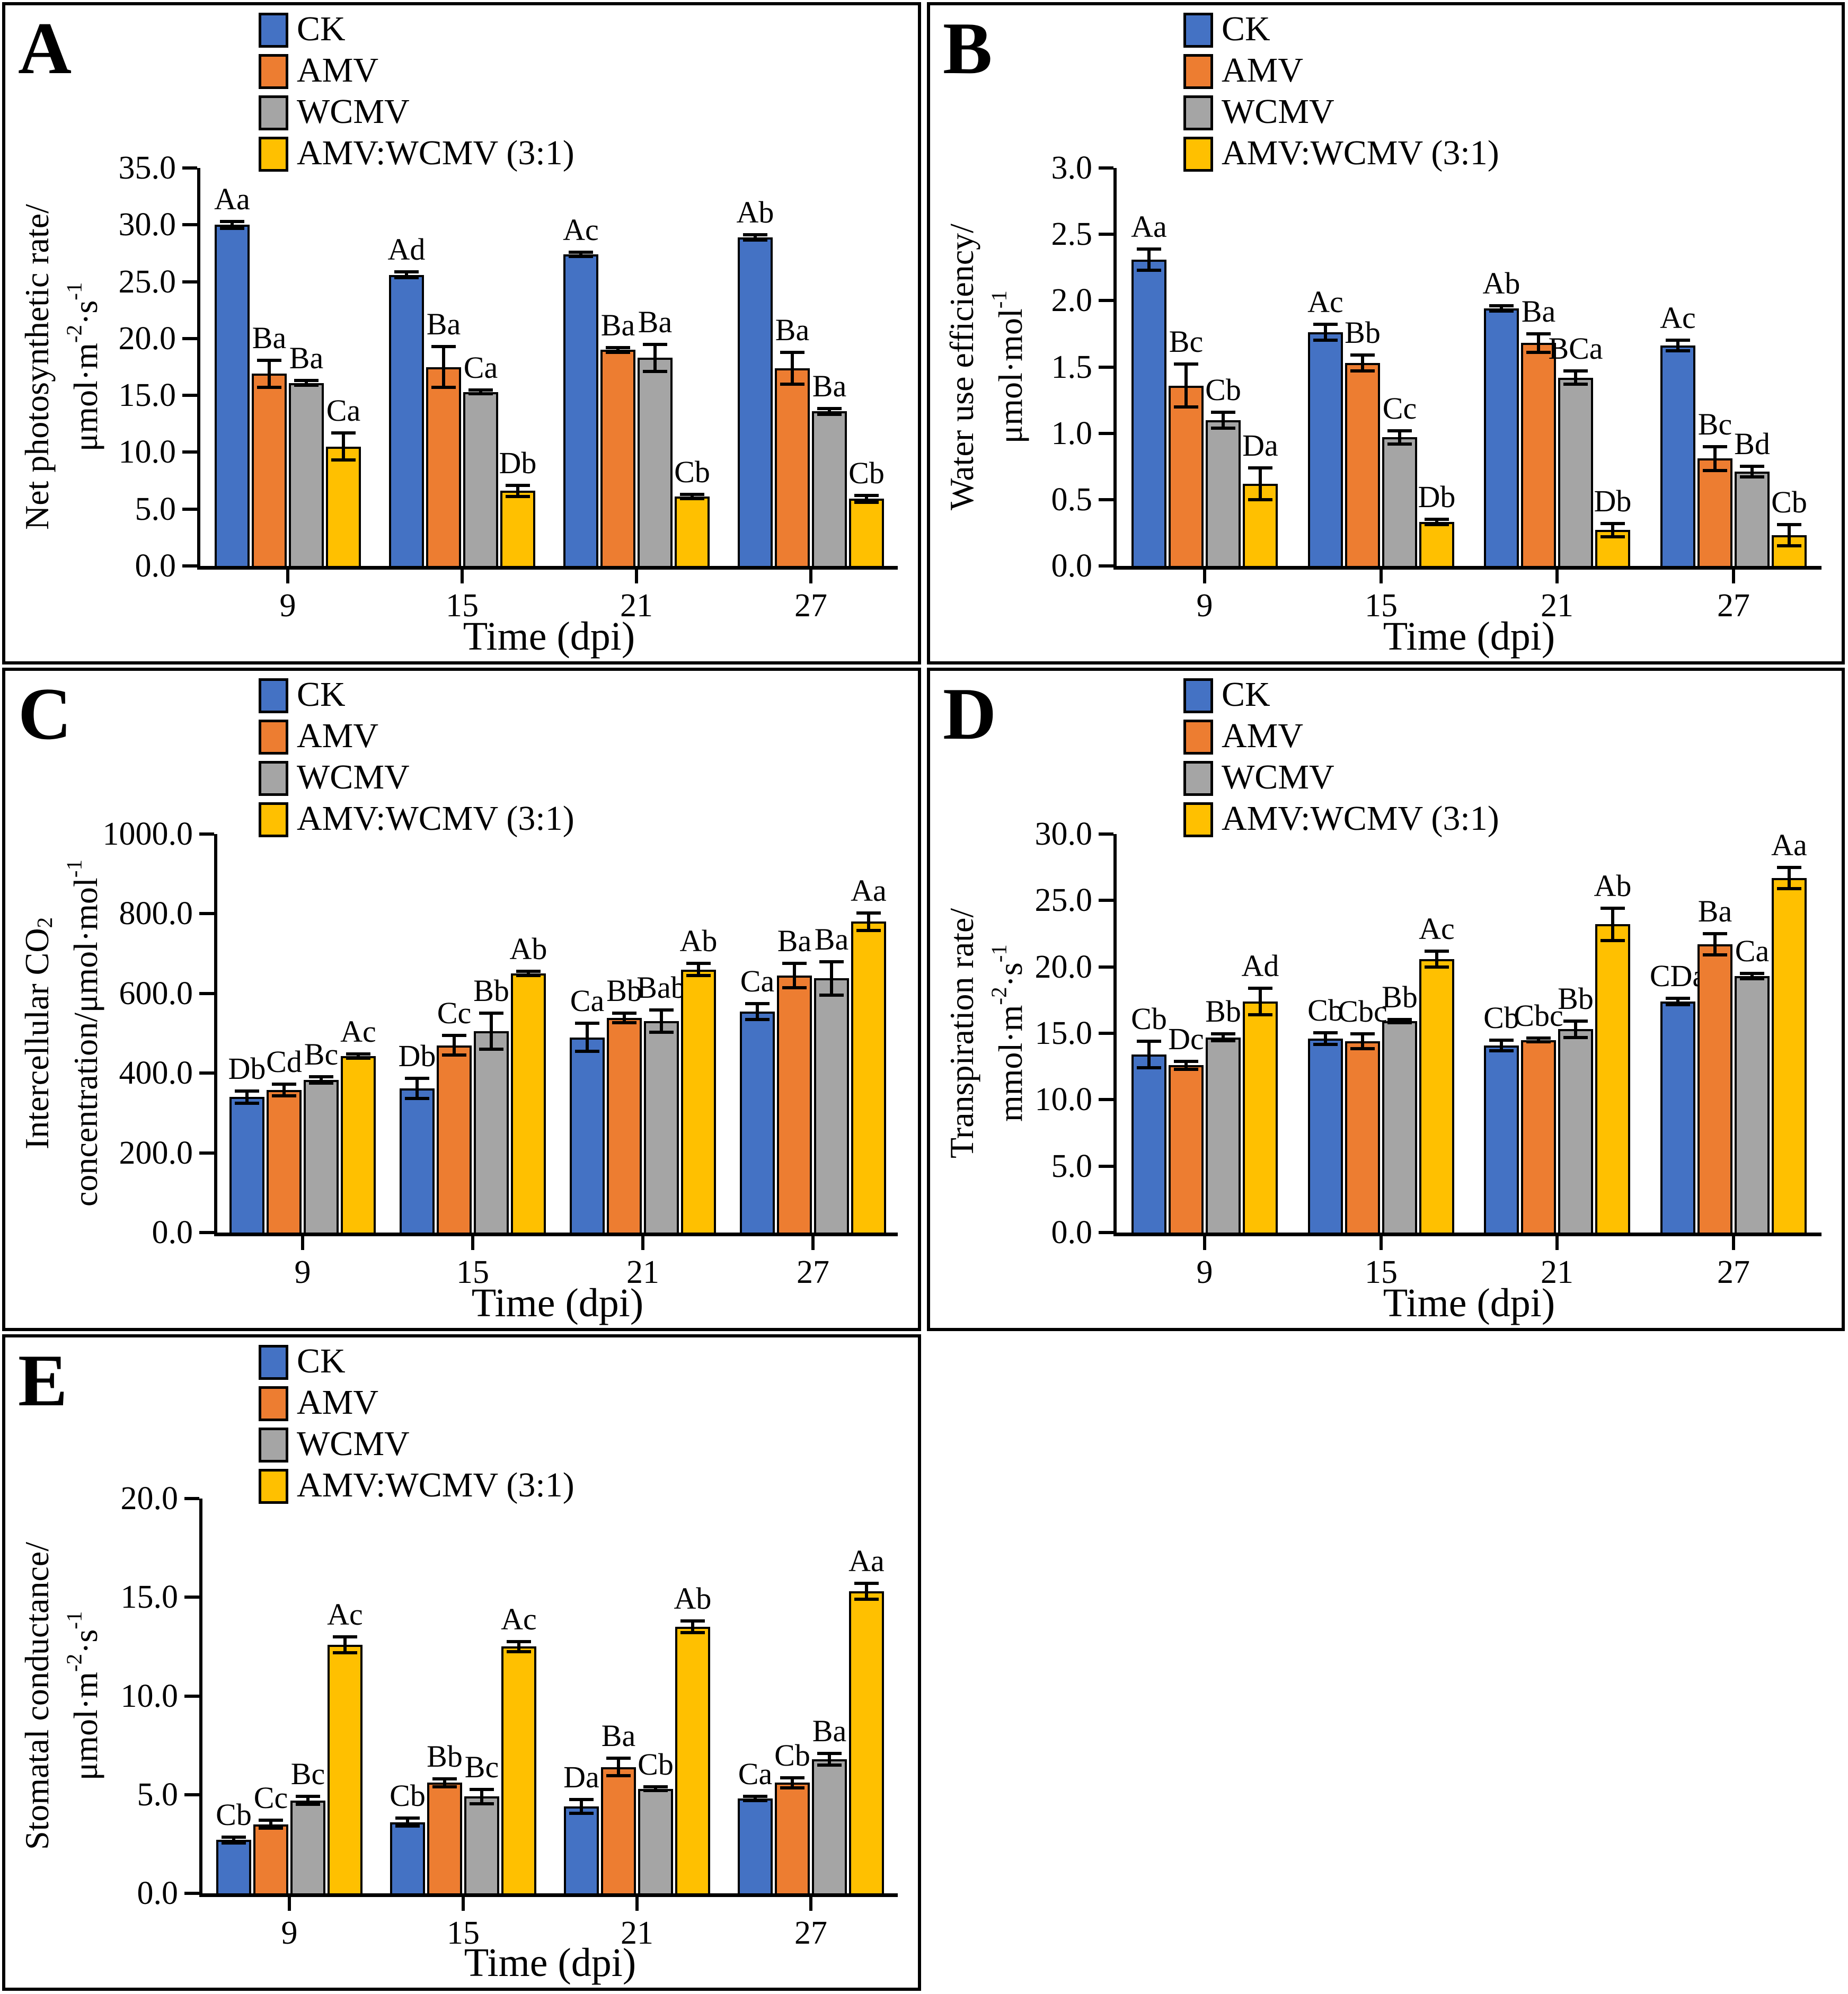  I want to click on y-axis-title-line: Net photosynthetic rate/, so click(37, 367).